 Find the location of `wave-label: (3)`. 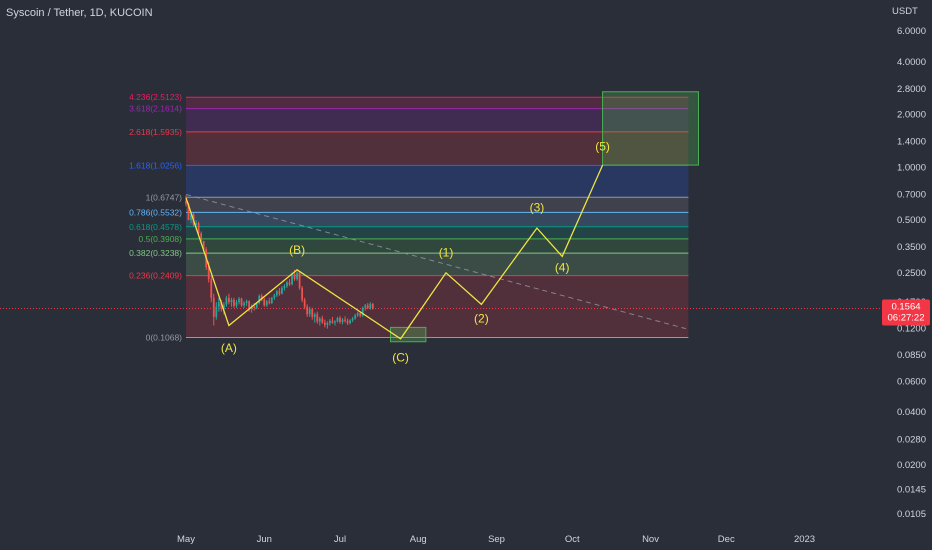

wave-label: (3) is located at coordinates (537, 207).